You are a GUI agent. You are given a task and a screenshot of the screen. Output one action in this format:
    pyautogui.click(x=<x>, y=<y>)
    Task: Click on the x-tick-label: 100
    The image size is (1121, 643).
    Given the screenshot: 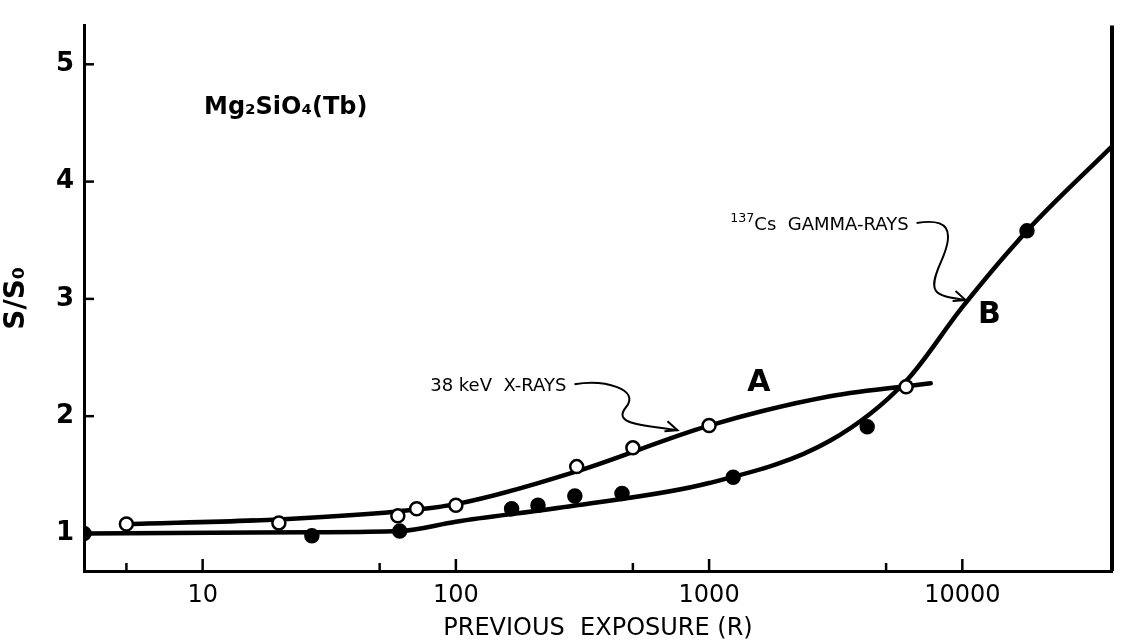 What is the action you would take?
    pyautogui.click(x=455, y=593)
    